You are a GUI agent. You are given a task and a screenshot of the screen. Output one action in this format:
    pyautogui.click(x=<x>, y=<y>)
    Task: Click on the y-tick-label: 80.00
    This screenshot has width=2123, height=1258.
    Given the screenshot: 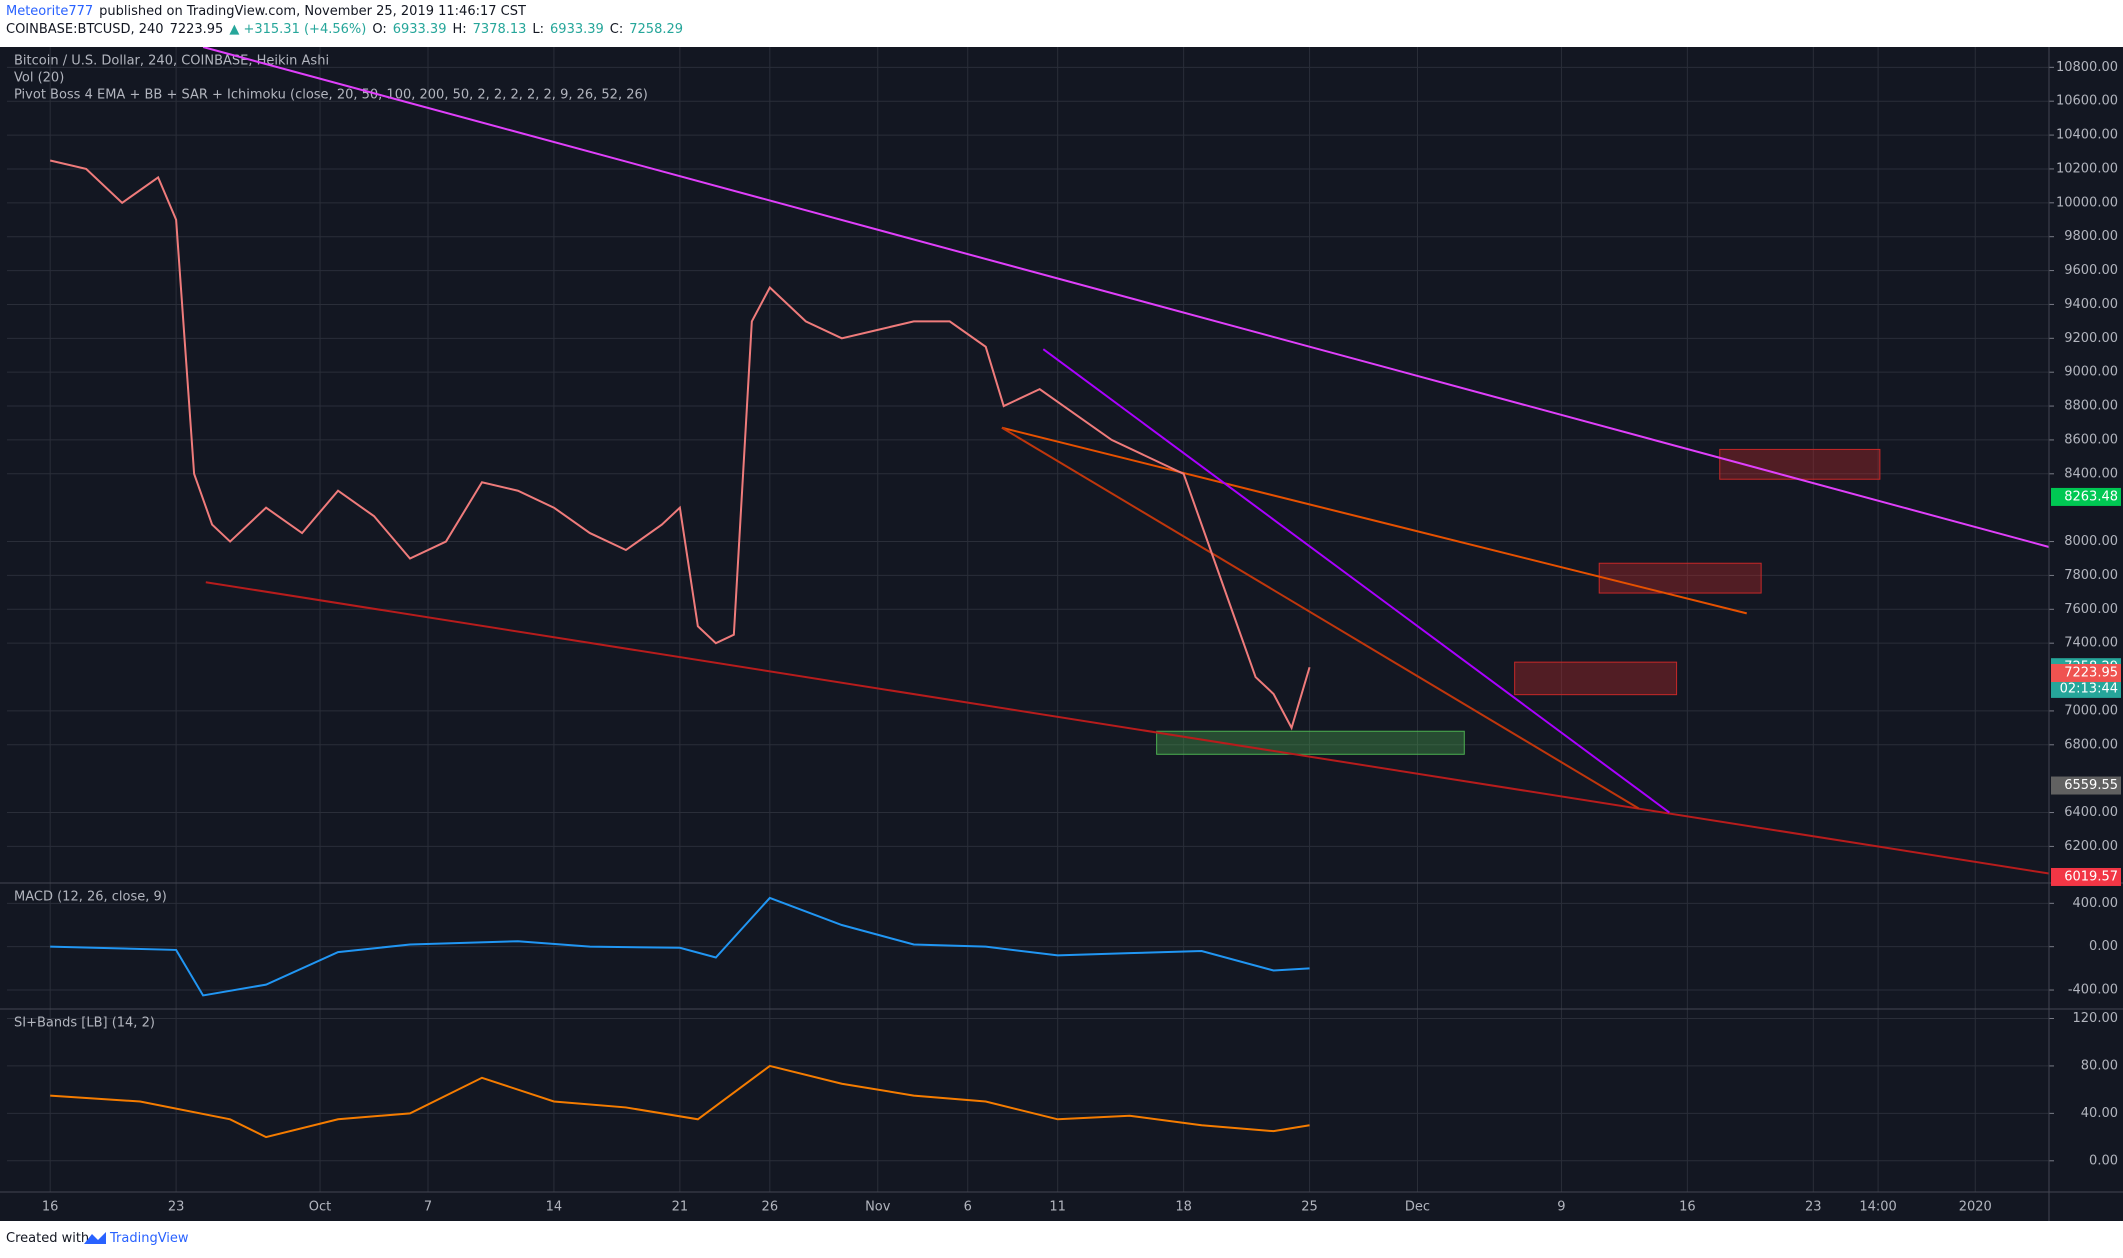 What is the action you would take?
    pyautogui.click(x=2099, y=1065)
    